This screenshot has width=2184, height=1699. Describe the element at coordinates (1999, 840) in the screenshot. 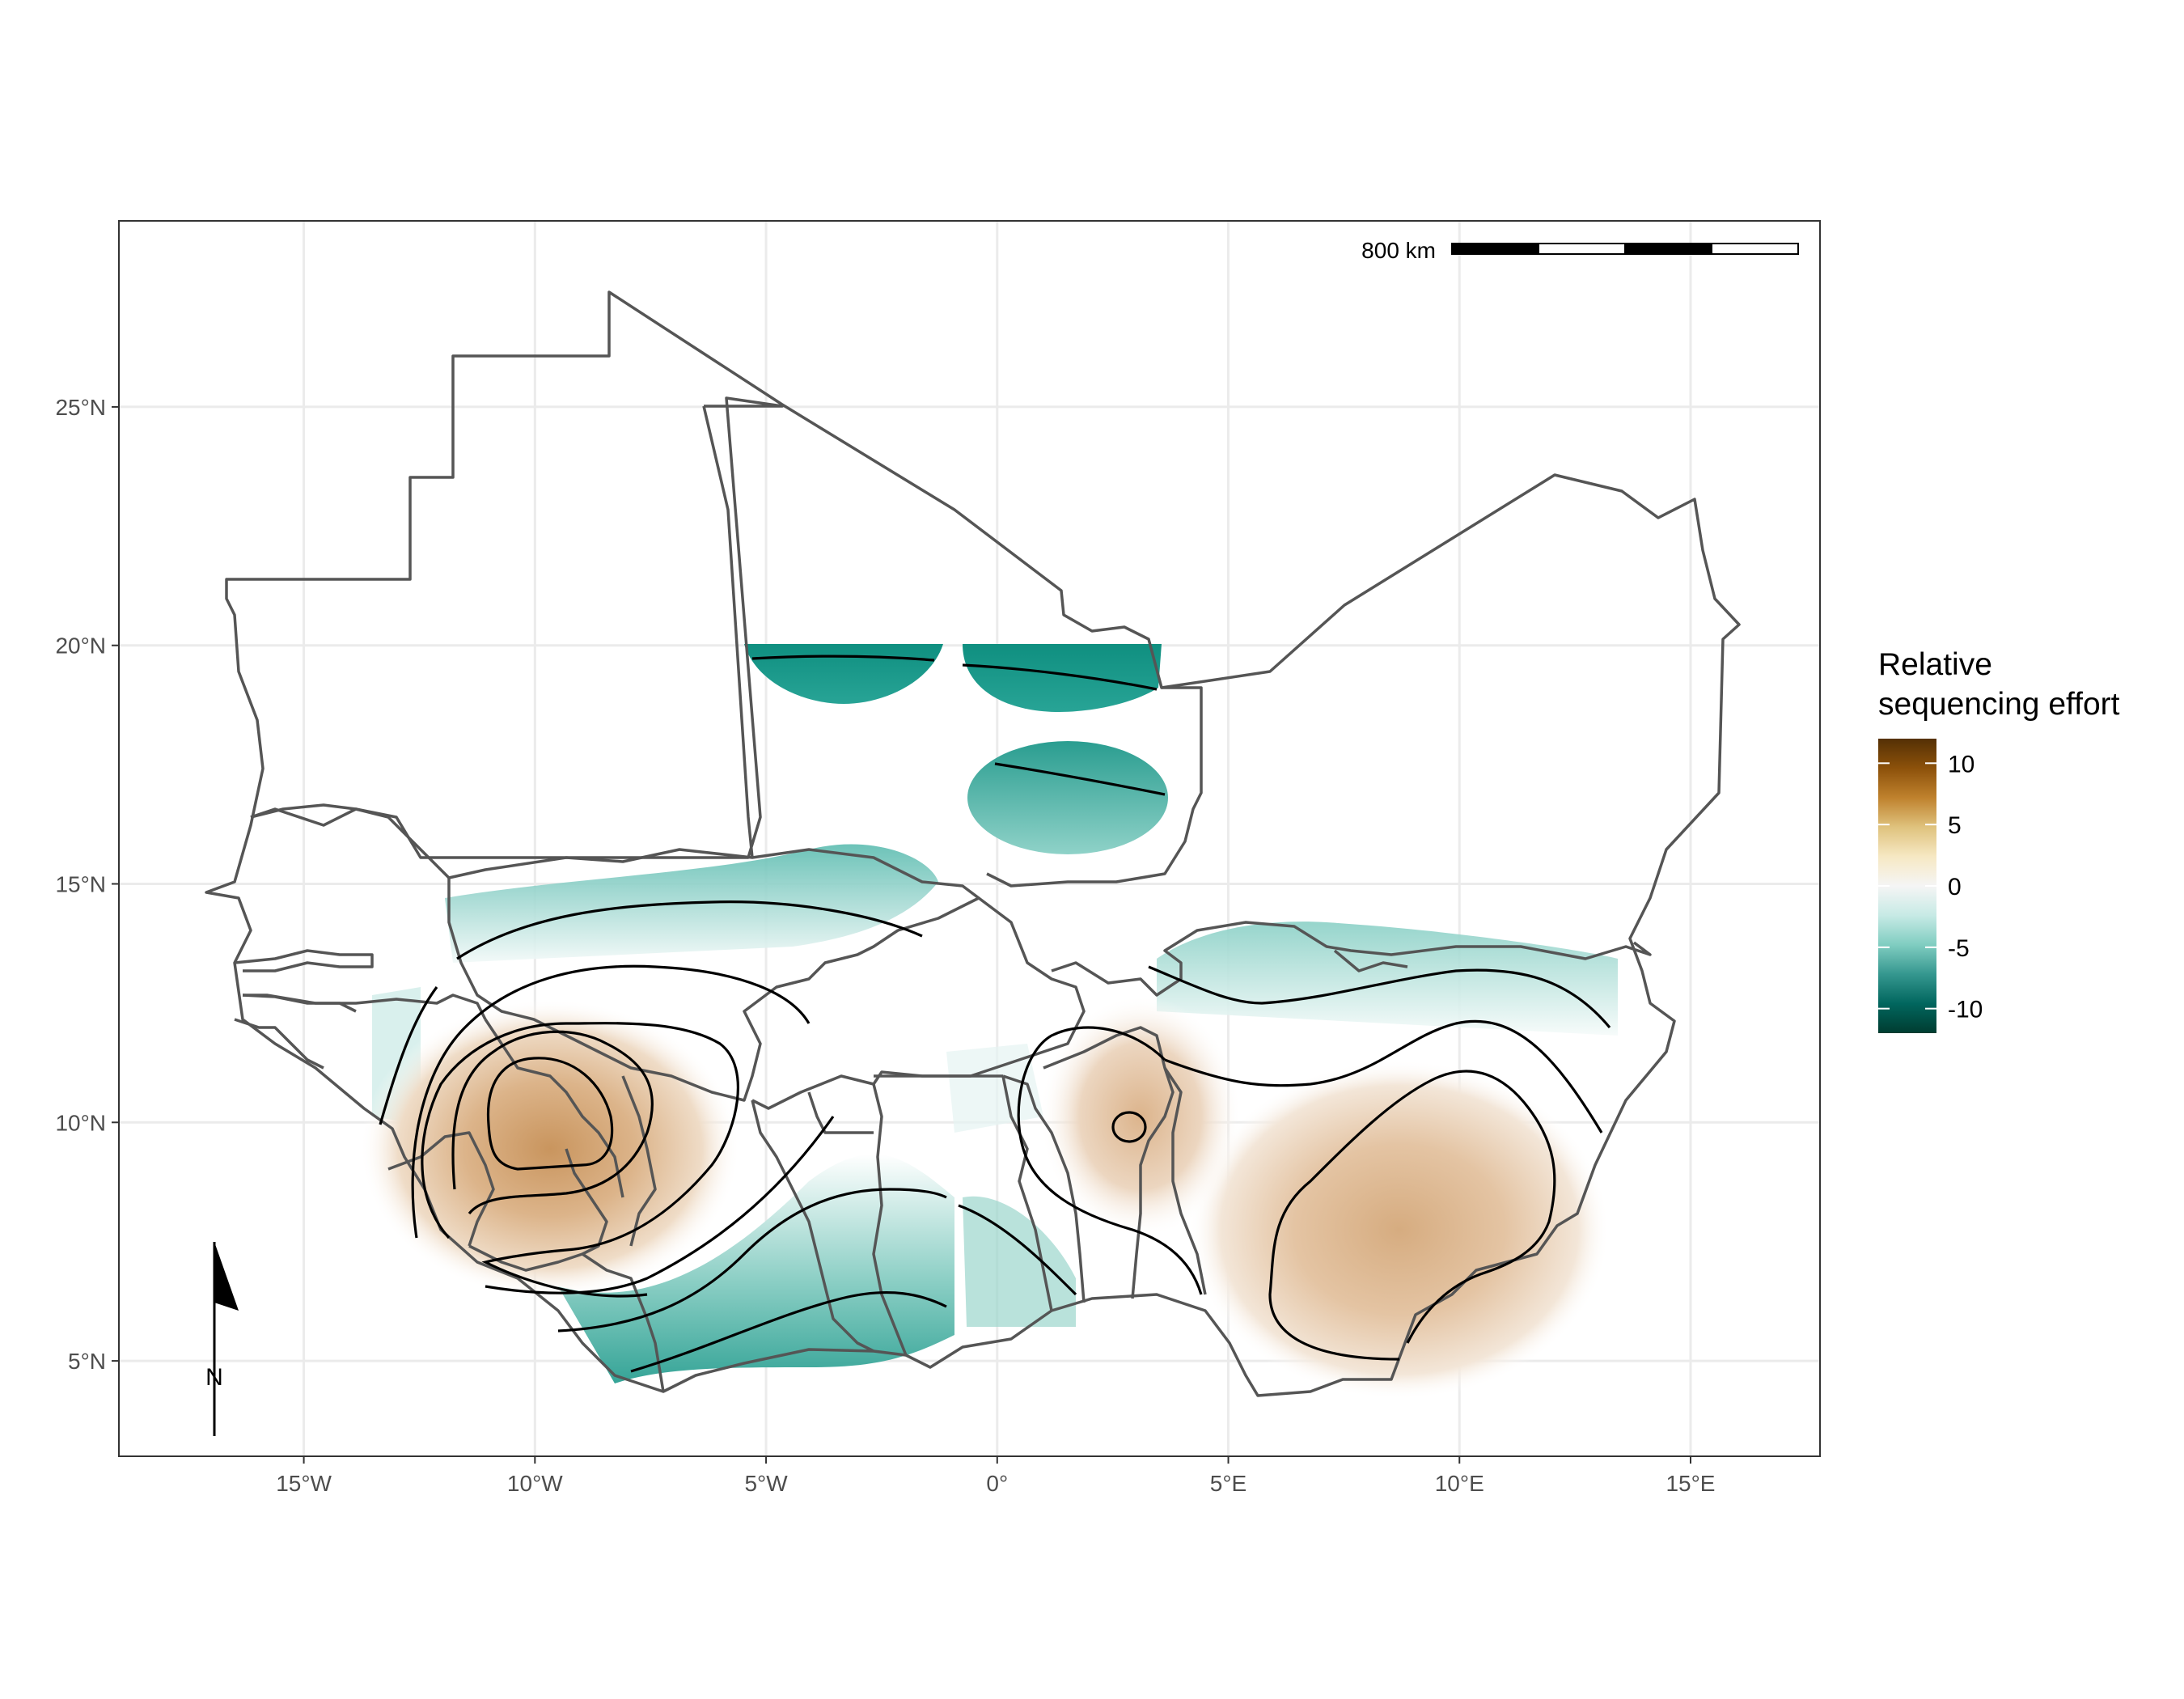

I see `legend: Relative sequencing effort 10 5 0 -5 -10` at that location.